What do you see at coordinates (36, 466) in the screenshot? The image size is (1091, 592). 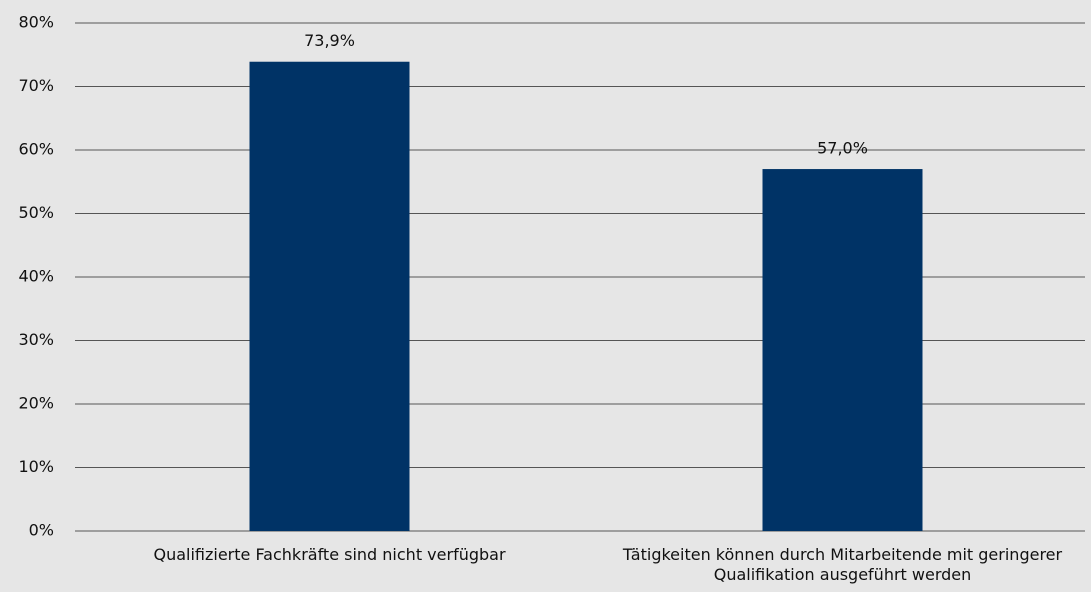 I see `y-tick-label: 10%` at bounding box center [36, 466].